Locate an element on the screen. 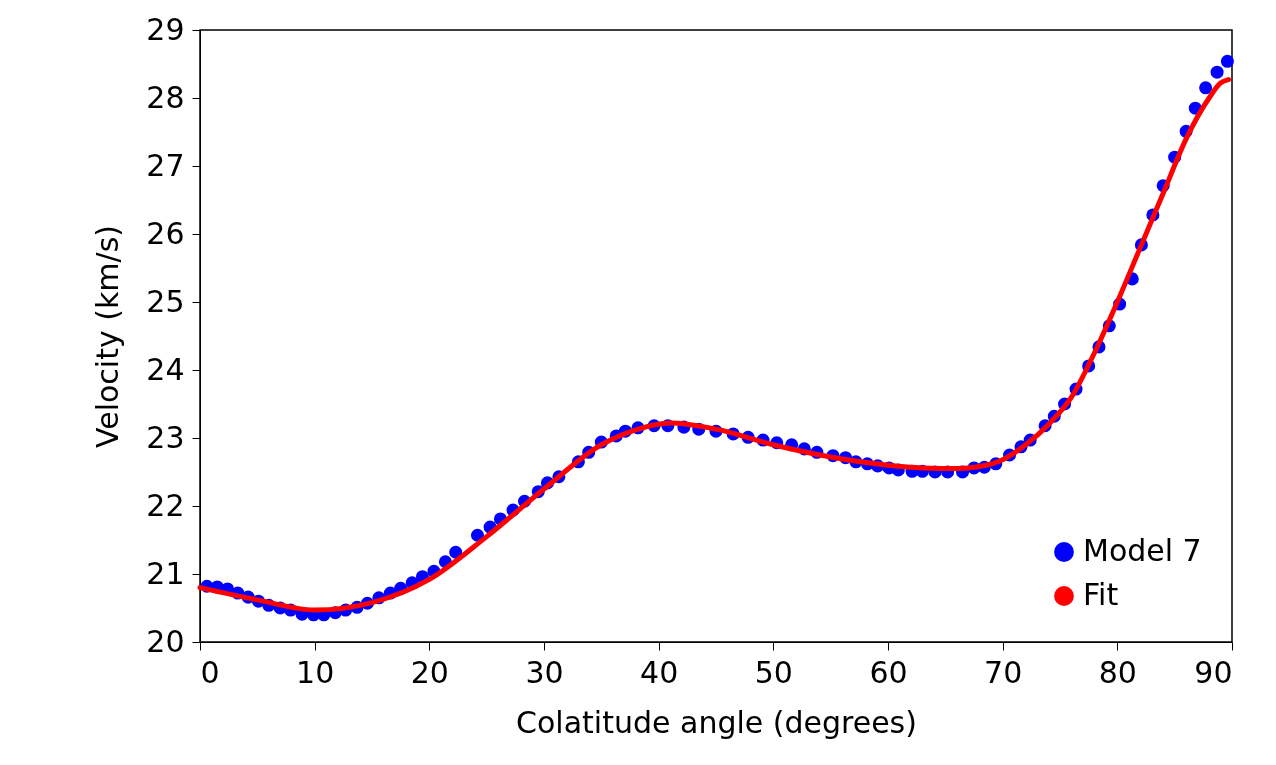  x-tick-label: 70 is located at coordinates (1003, 672).